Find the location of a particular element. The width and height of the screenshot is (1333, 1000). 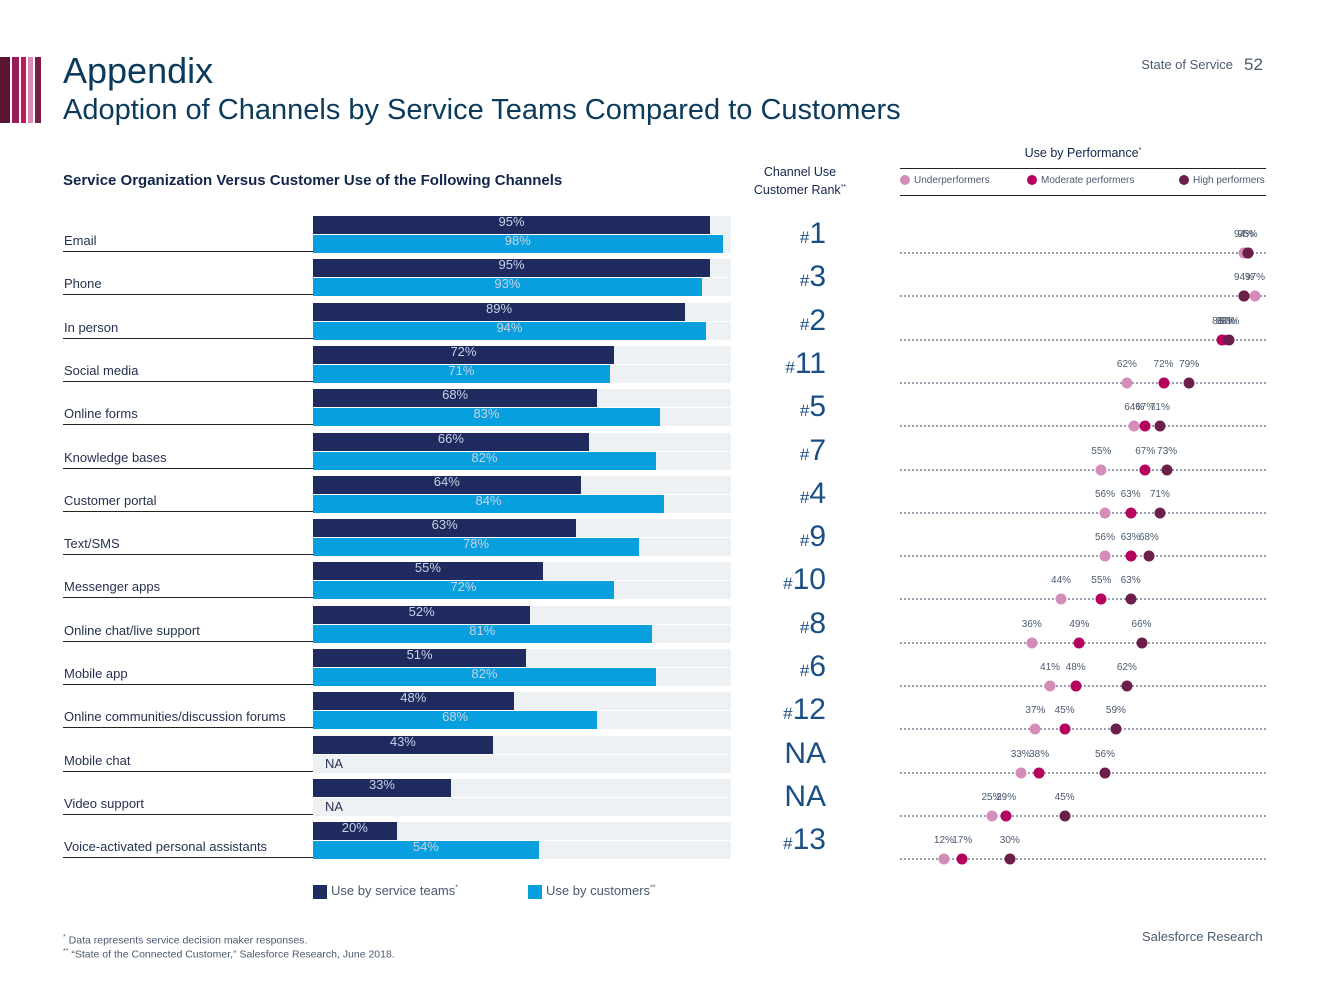

team-bar-value: 64% is located at coordinates (446, 481).